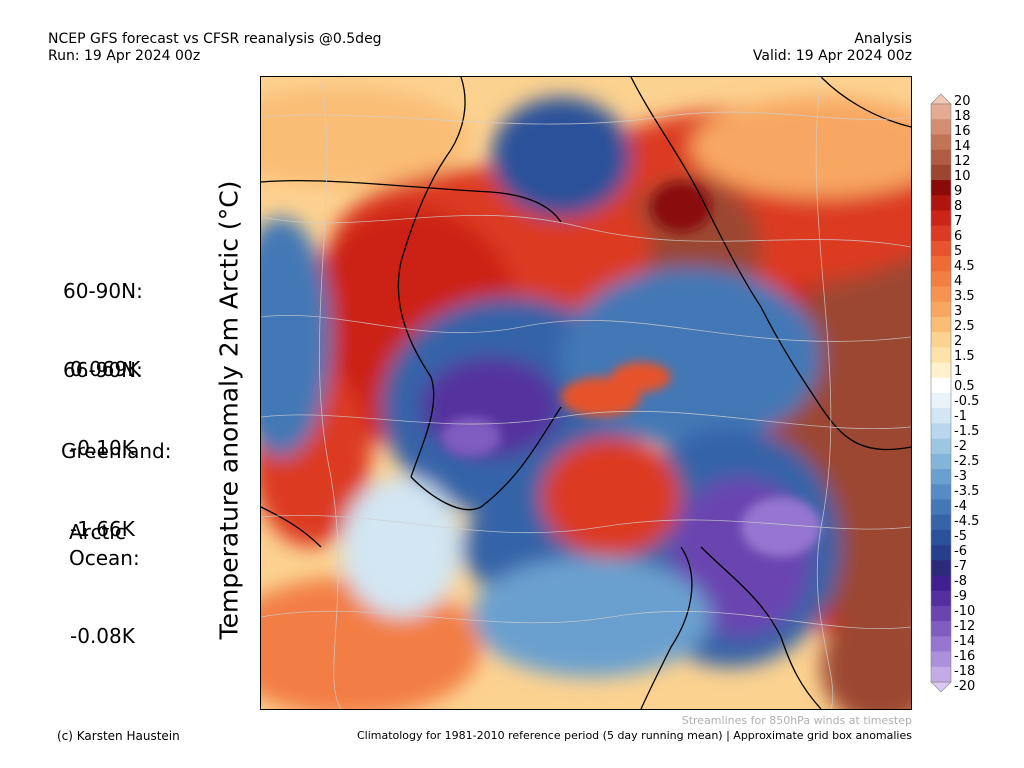  What do you see at coordinates (229, 410) in the screenshot?
I see `y-axis-label: Temperature anomaly 2m Arctic (°C)` at bounding box center [229, 410].